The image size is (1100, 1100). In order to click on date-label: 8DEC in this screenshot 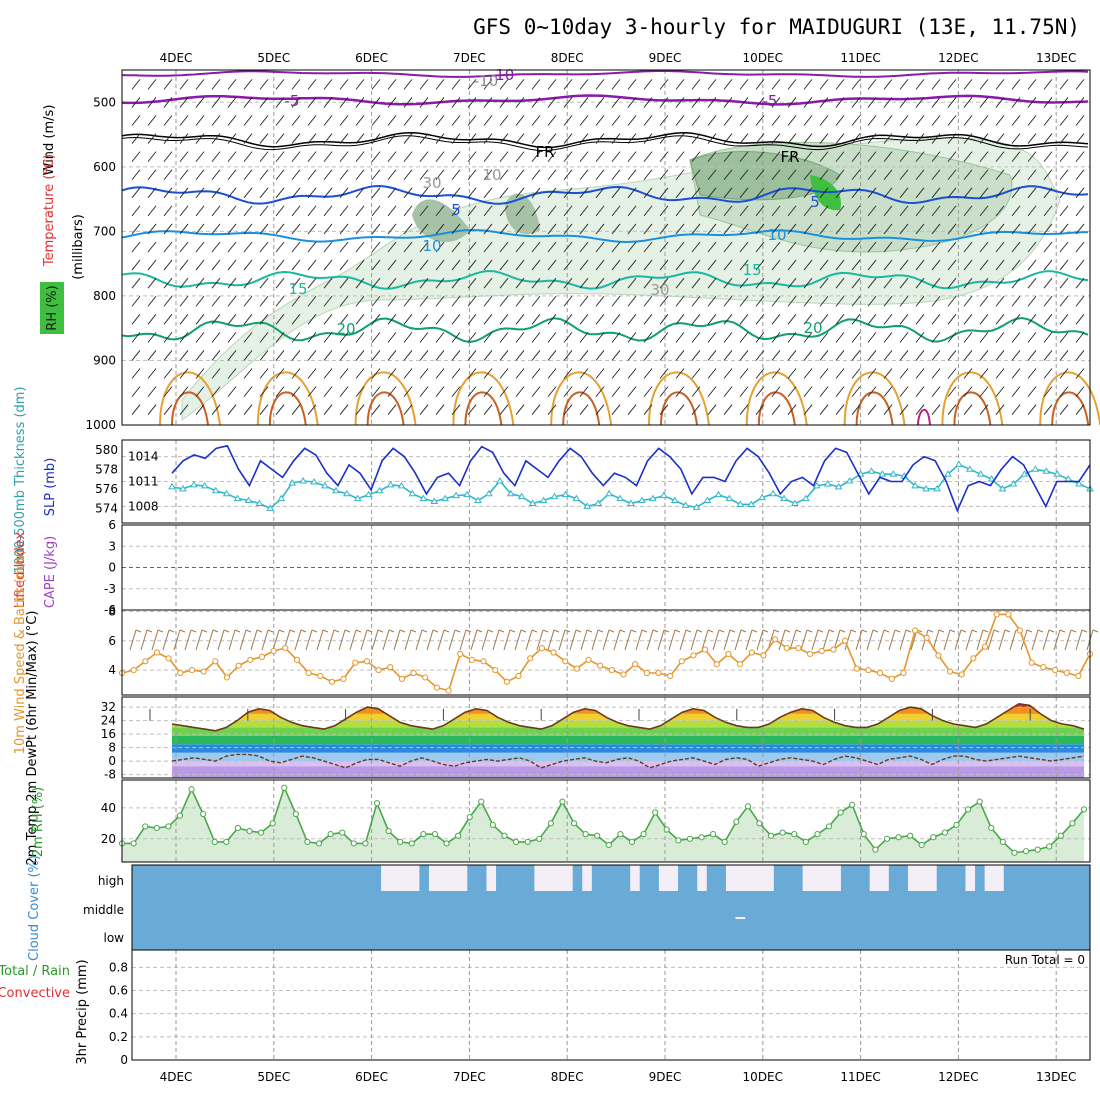, I will do `click(567, 58)`.